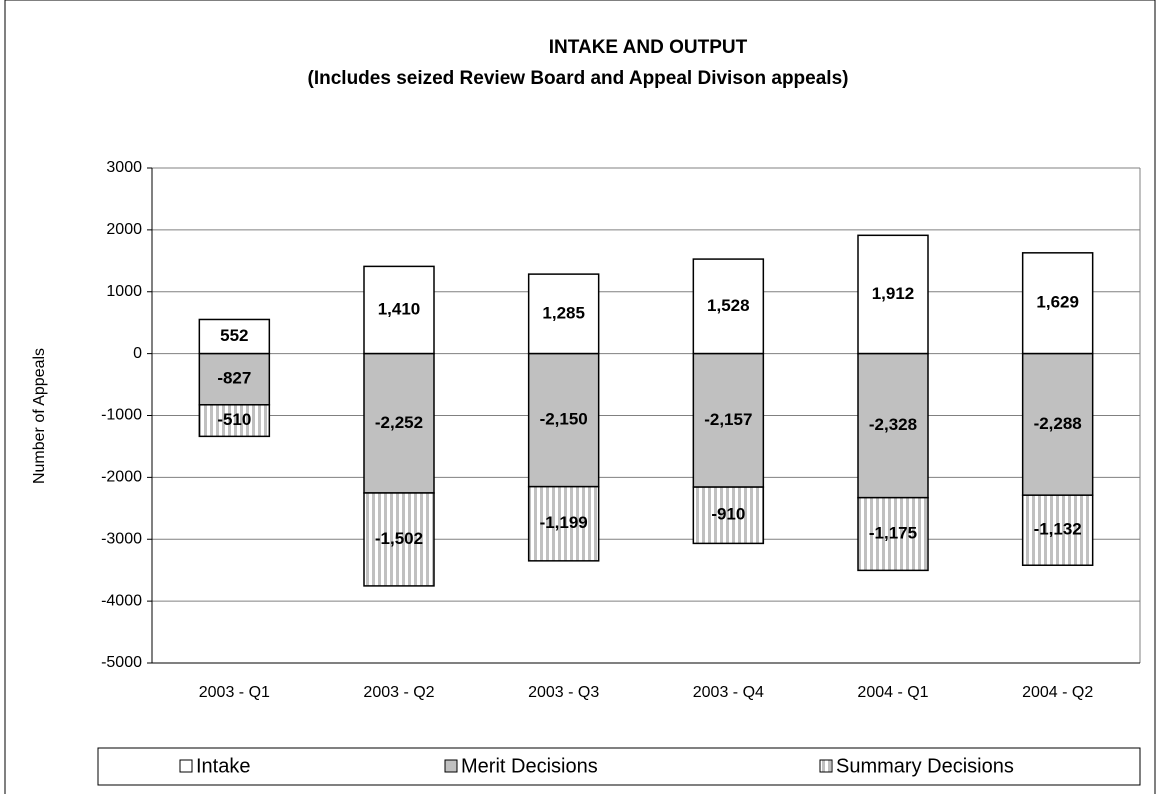 The height and width of the screenshot is (794, 1160). I want to click on y-tick-label: 2000, so click(124, 229).